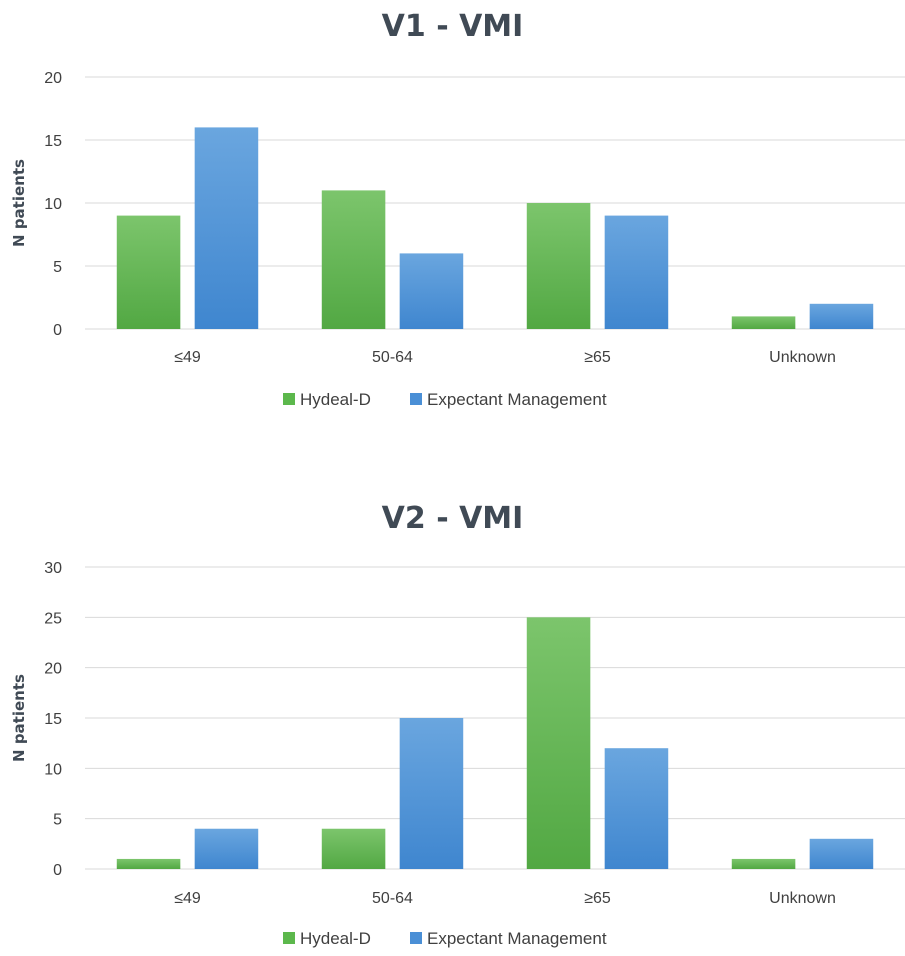 Image resolution: width=905 pixels, height=956 pixels. What do you see at coordinates (53, 568) in the screenshot?
I see `y-tick-label: 30` at bounding box center [53, 568].